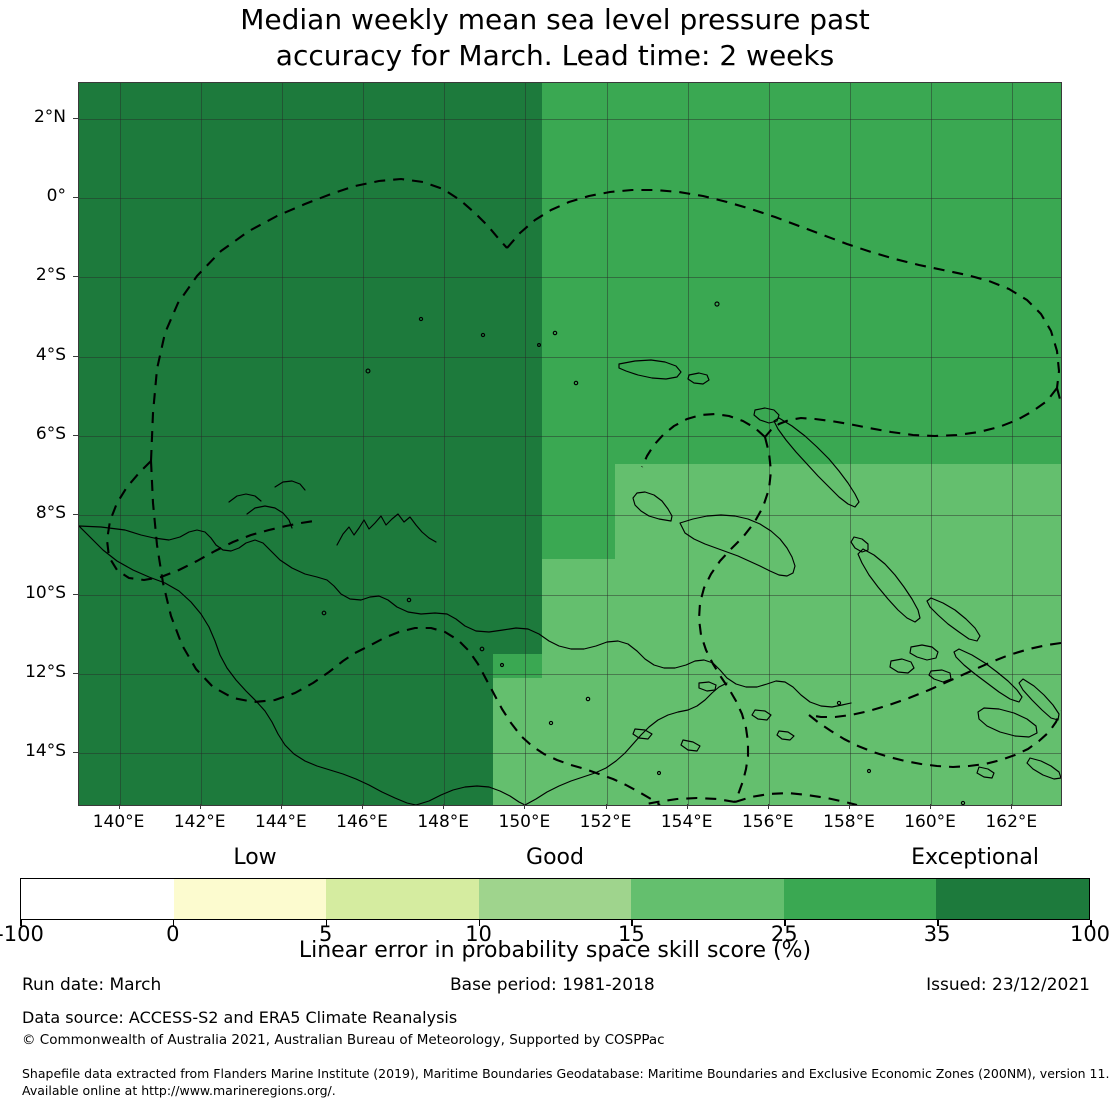 The image size is (1110, 1110). Describe the element at coordinates (479, 923) in the screenshot. I see `colorbar-tick-mark` at that location.